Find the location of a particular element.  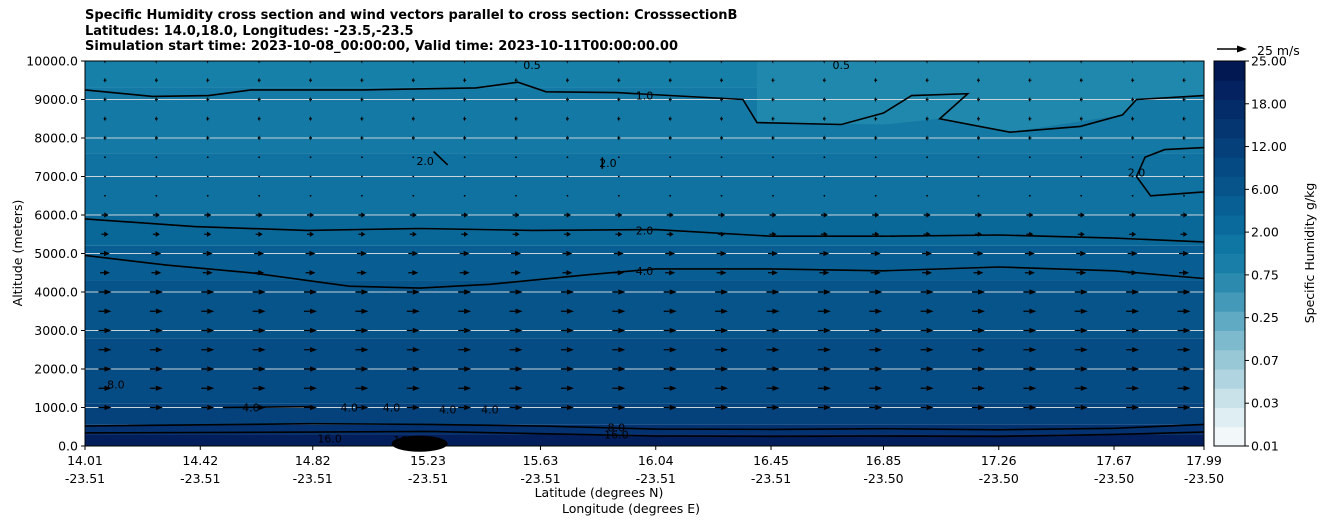

wind-vector-16-10-head is located at coordinates (618, 99).